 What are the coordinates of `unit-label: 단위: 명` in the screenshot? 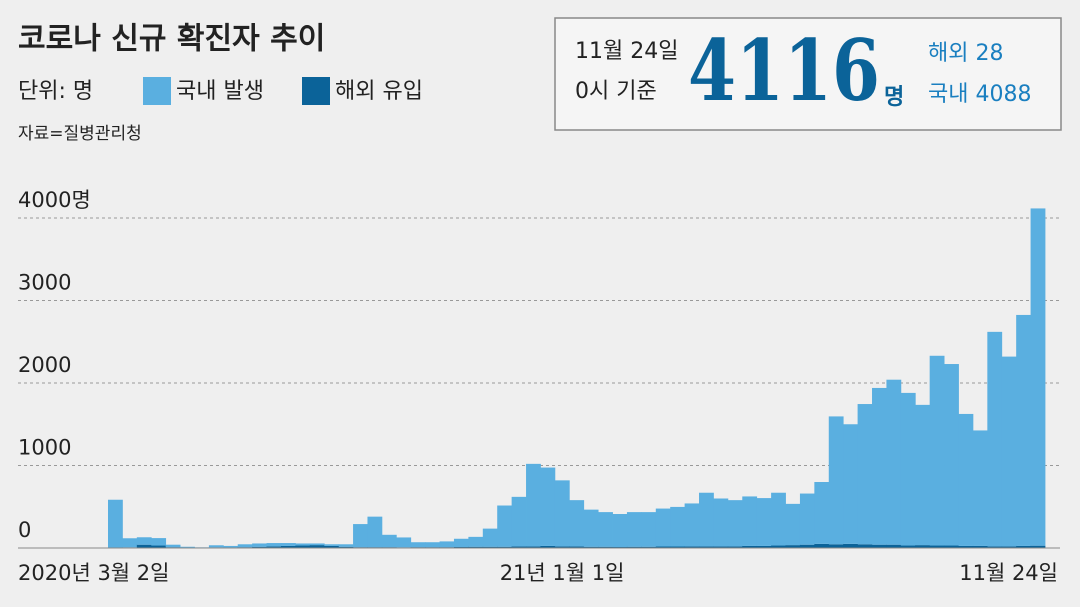 It's located at (55, 91).